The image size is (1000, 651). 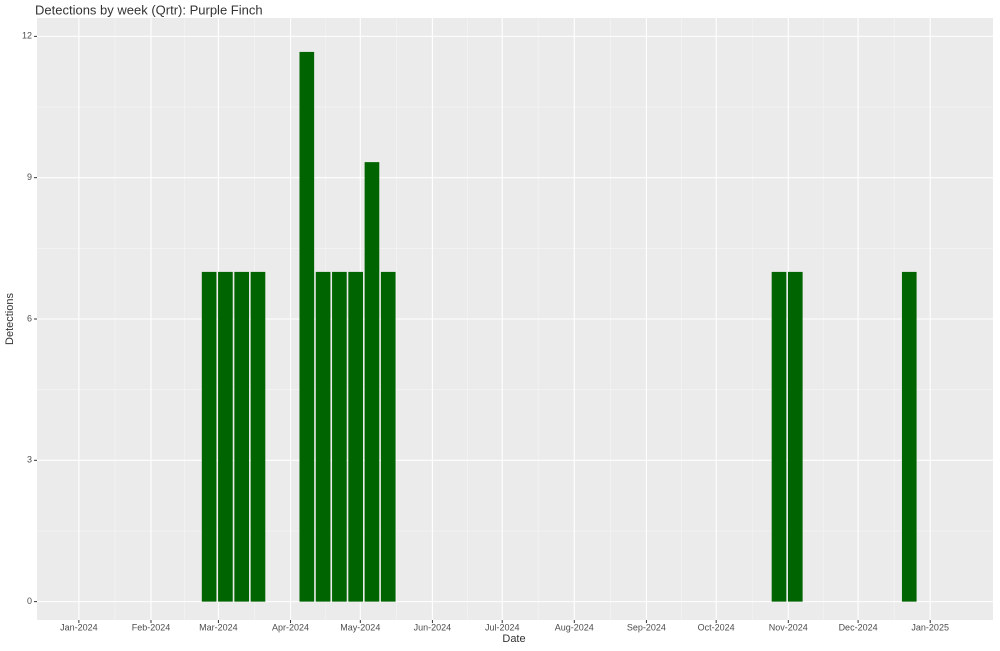 I want to click on y-tick-label: 12, so click(x=27, y=36).